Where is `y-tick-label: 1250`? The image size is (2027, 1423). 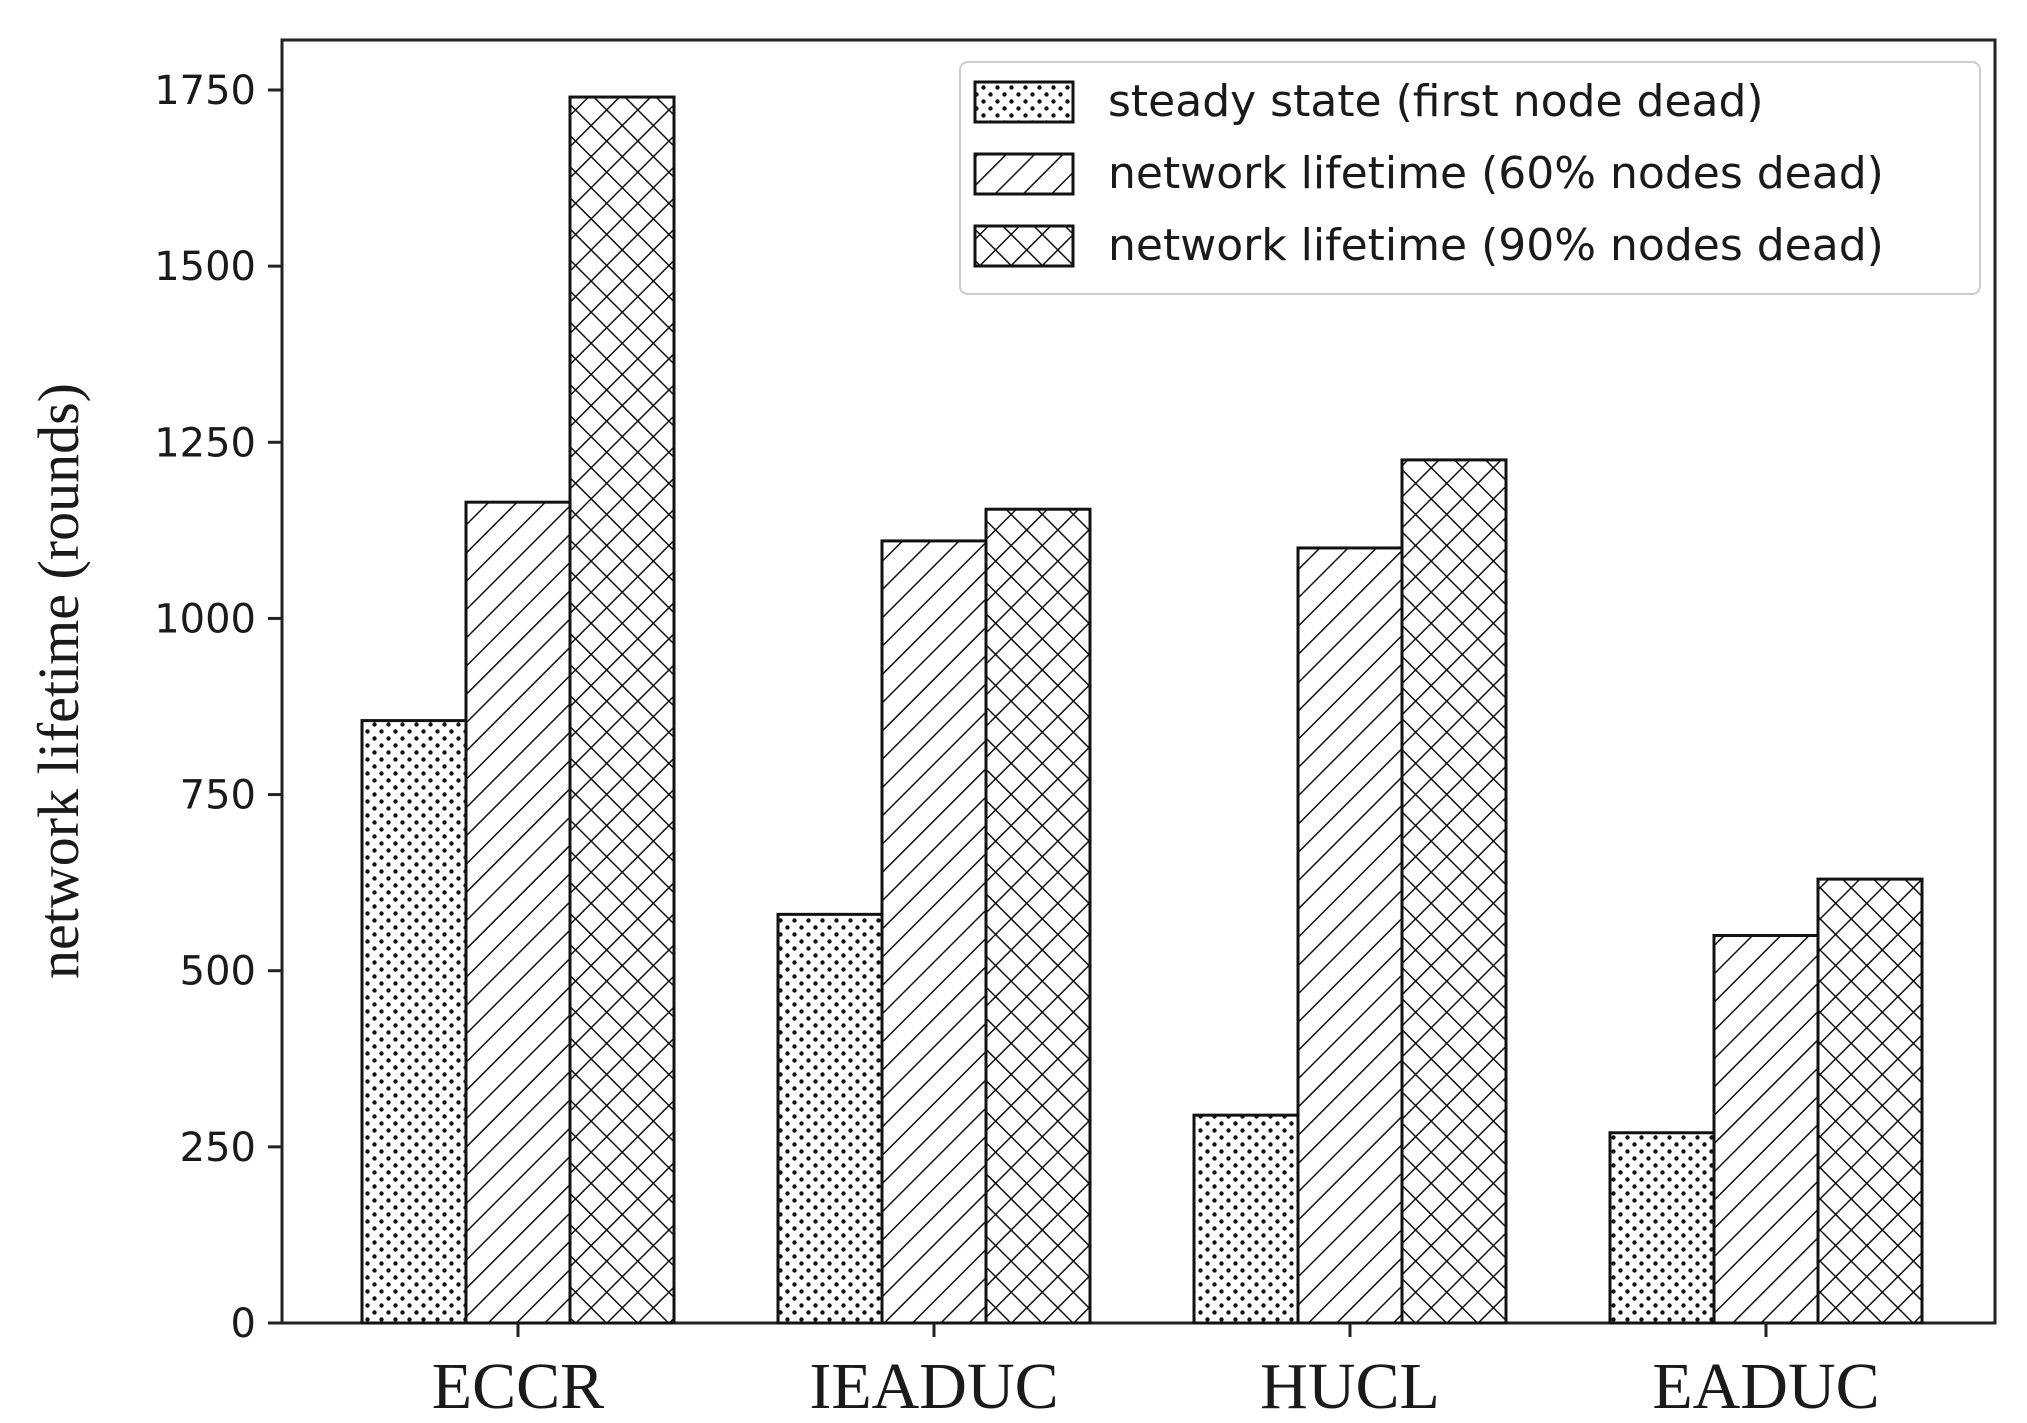 y-tick-label: 1250 is located at coordinates (205, 443).